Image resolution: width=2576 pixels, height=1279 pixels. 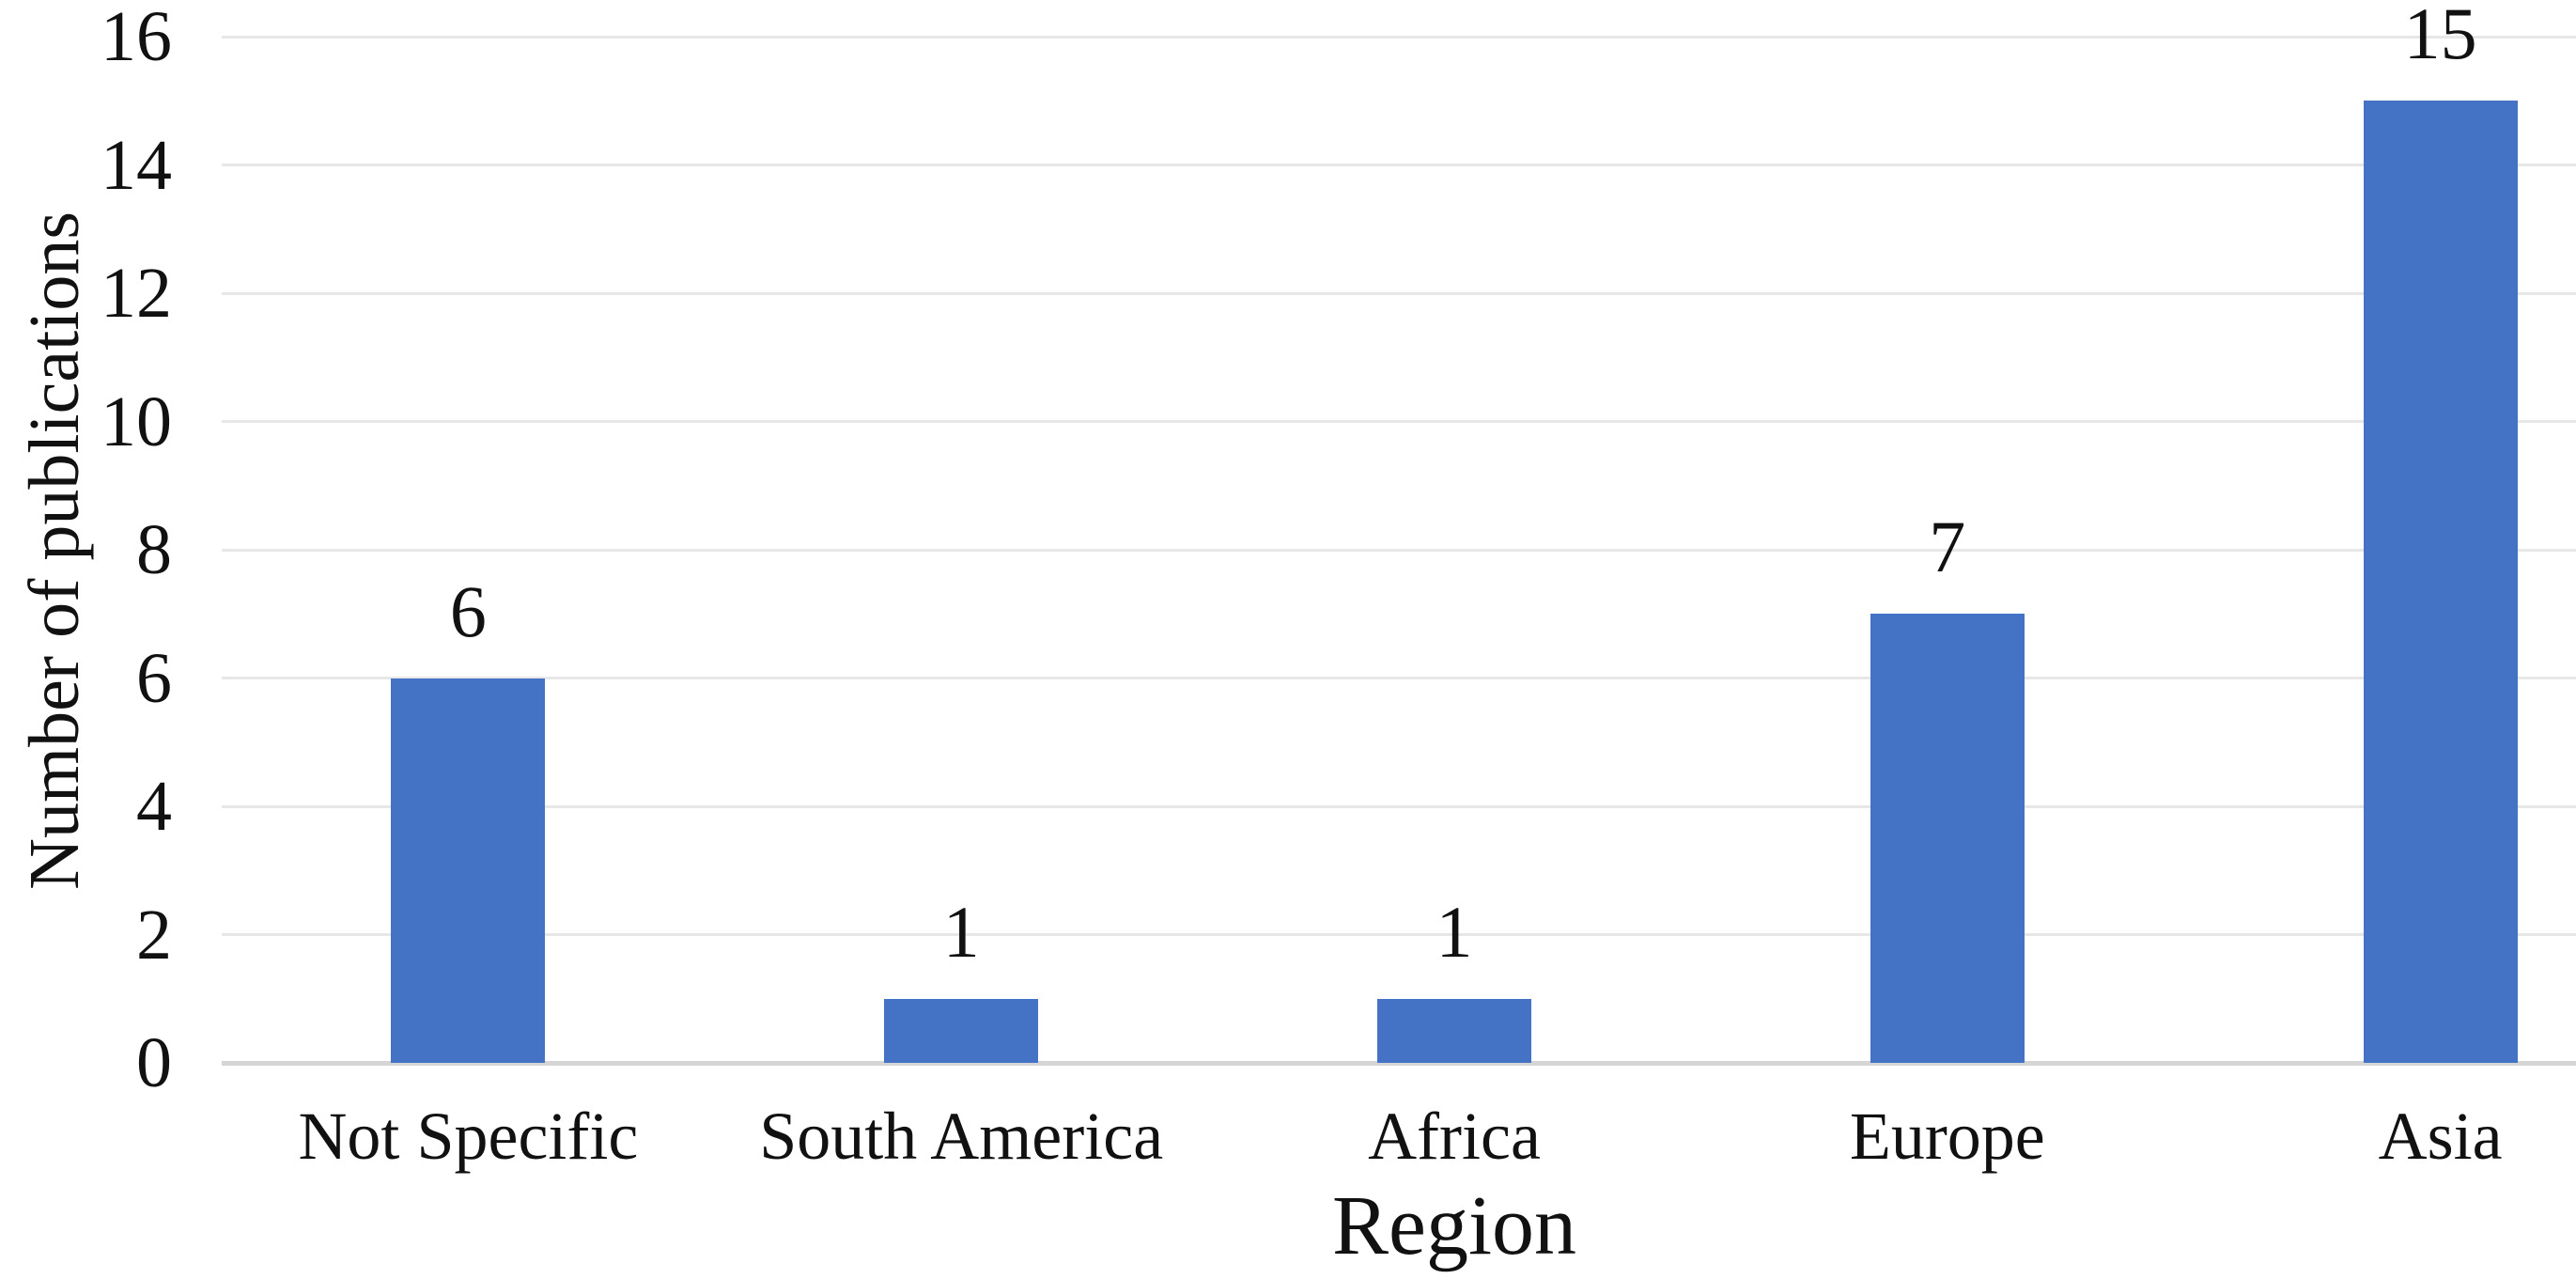 I want to click on x-category-label: Not Specific, so click(x=469, y=1136).